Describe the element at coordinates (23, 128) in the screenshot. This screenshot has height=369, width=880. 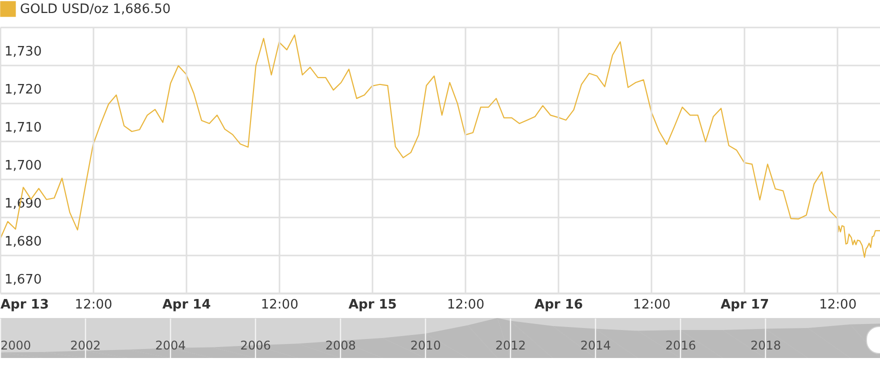
I see `y-tick-label: 1,710` at that location.